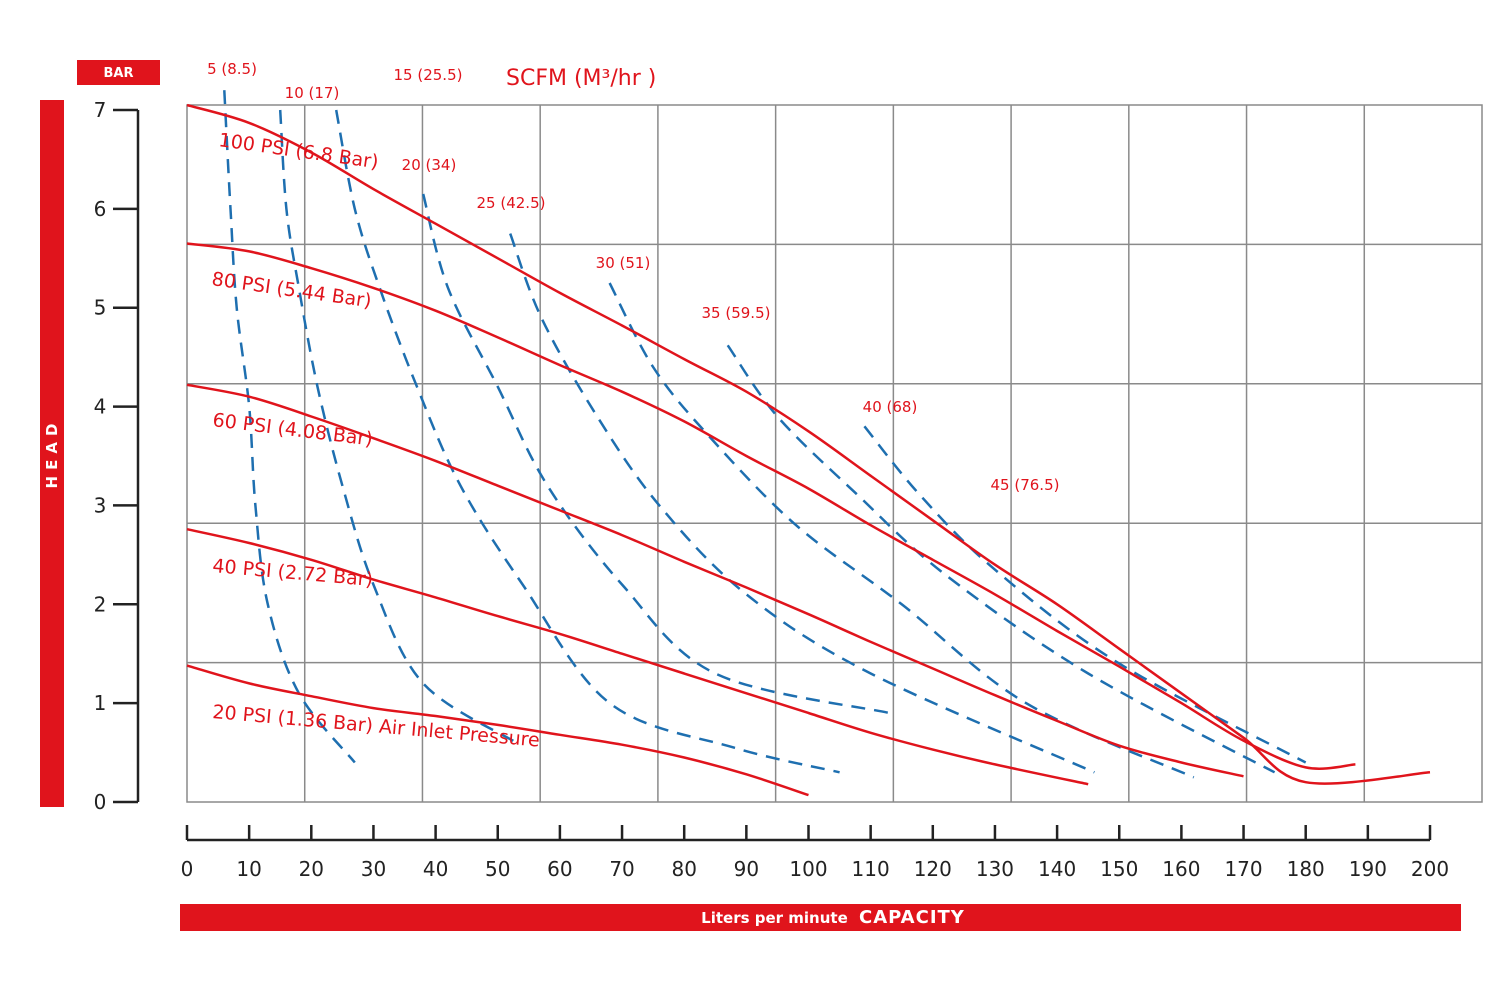  What do you see at coordinates (683, 869) in the screenshot?
I see `x-tick-label: 80` at bounding box center [683, 869].